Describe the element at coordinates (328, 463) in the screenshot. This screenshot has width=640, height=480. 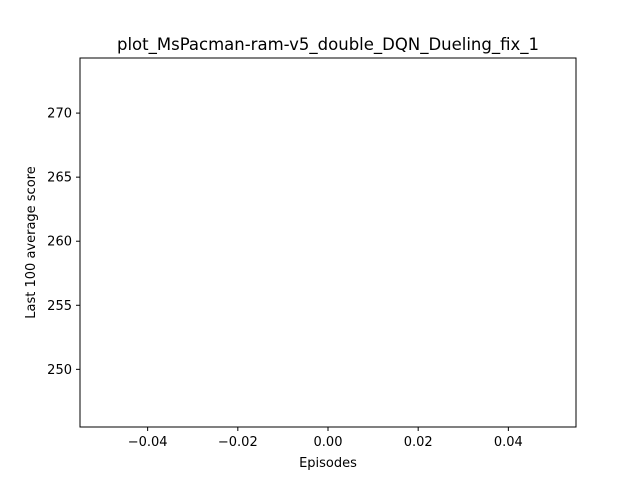
I see `x-axis-label: Episodes` at that location.